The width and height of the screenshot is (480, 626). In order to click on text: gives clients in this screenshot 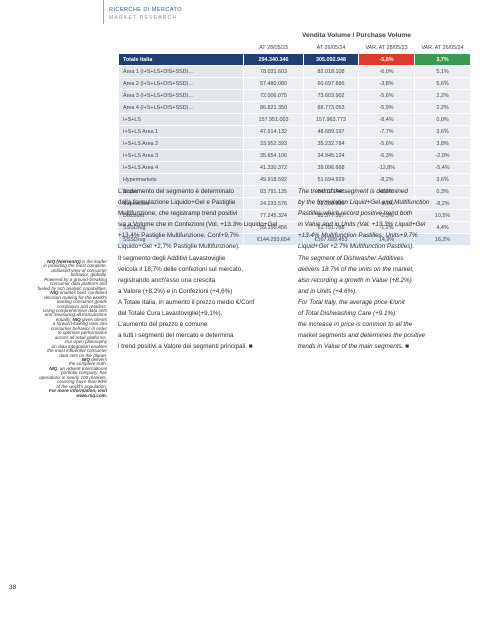, I will do `click(93, 319)`.